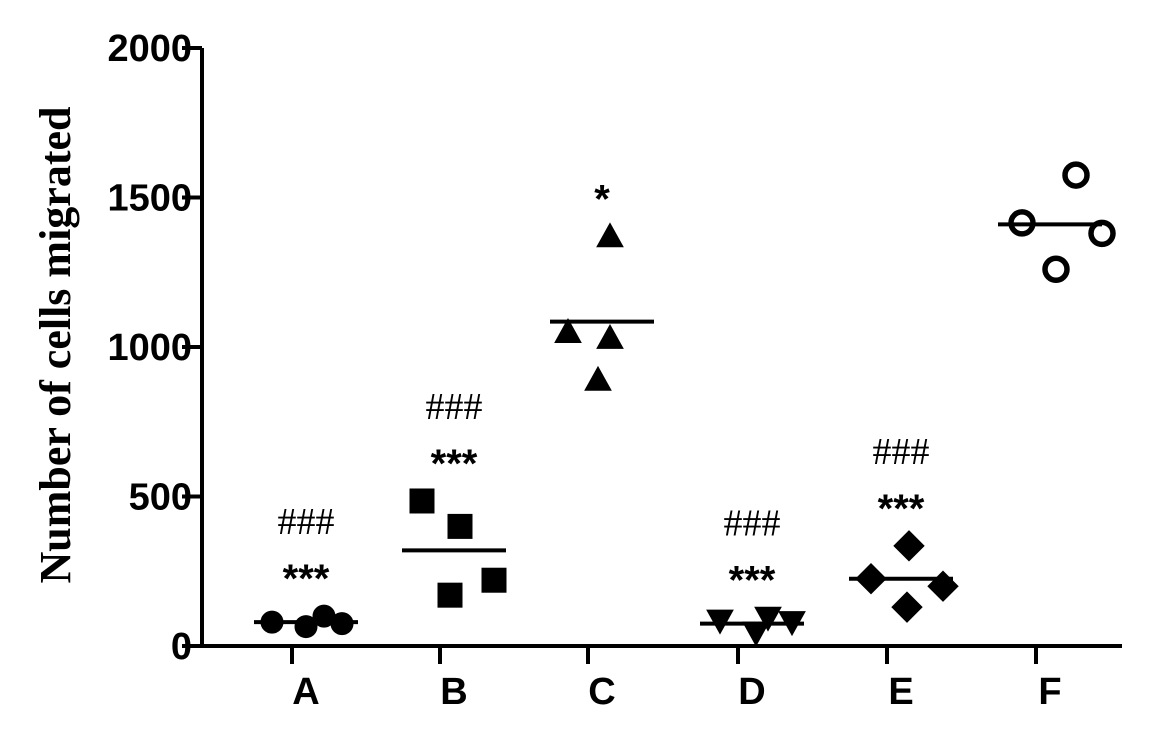 Image resolution: width=1161 pixels, height=753 pixels. I want to click on x-tick-label: F, so click(1049, 692).